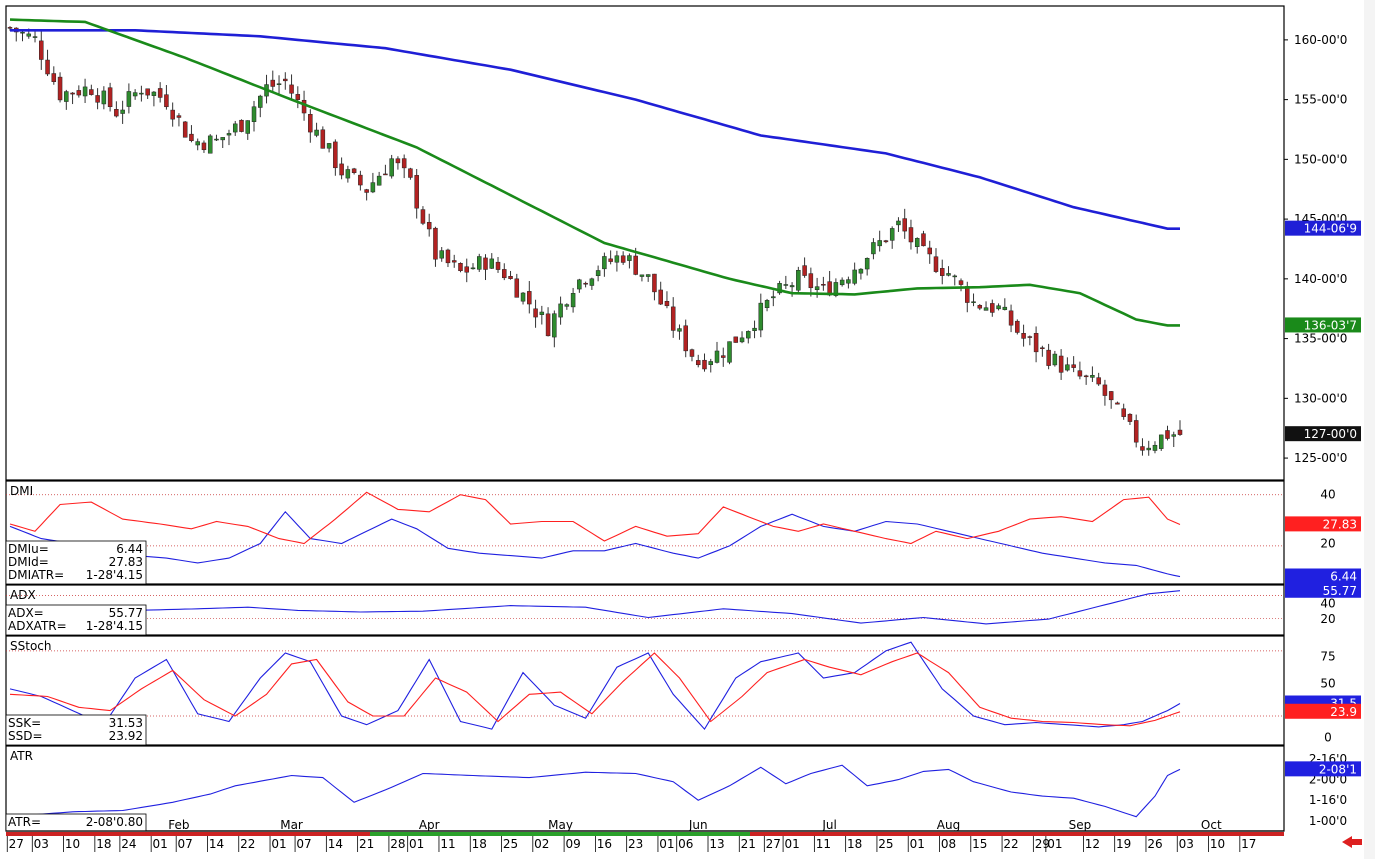  Describe the element at coordinates (1320, 279) in the screenshot. I see `price-tick-label: 140-00'0` at that location.